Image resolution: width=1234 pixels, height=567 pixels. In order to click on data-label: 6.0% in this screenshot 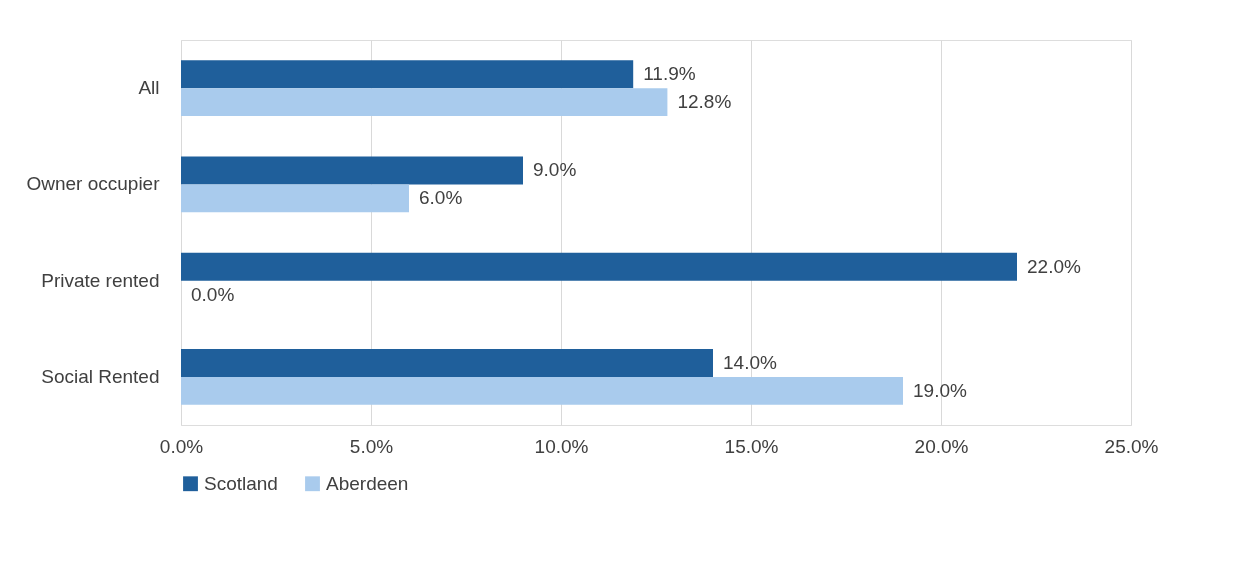, I will do `click(441, 198)`.